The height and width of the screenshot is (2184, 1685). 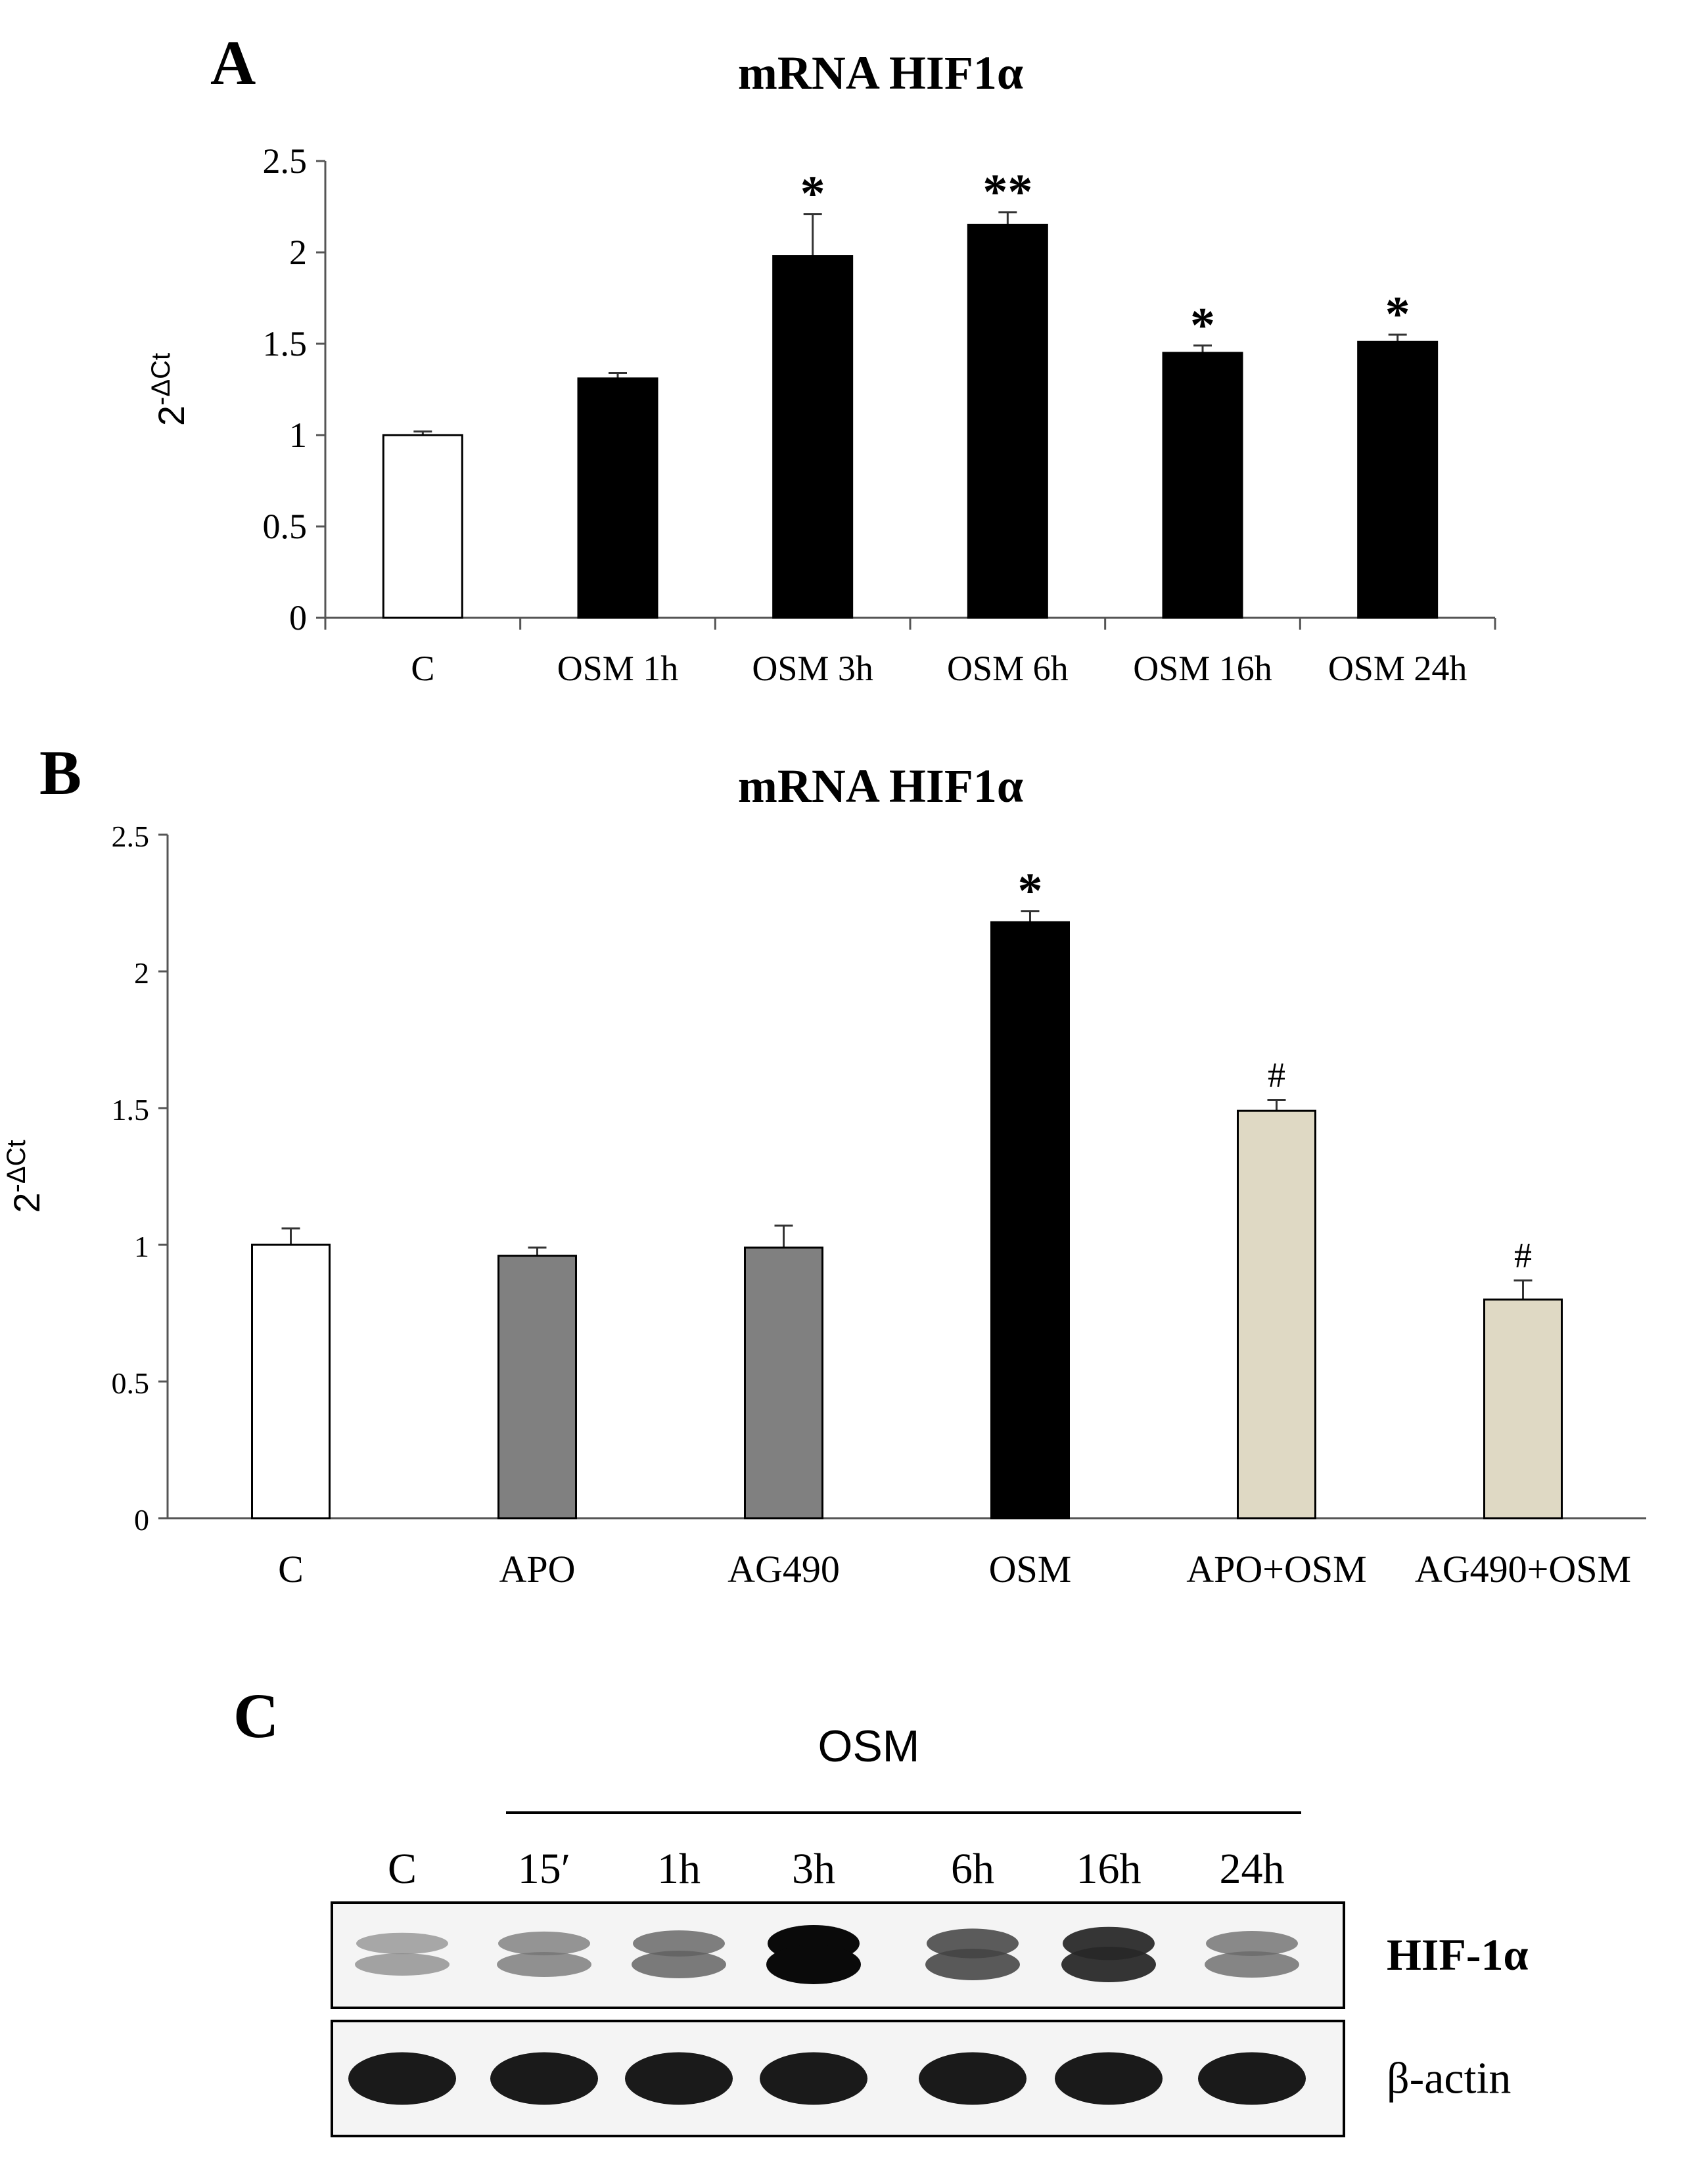 What do you see at coordinates (1523, 1569) in the screenshot?
I see `x-tick-label: AG490+OSM` at bounding box center [1523, 1569].